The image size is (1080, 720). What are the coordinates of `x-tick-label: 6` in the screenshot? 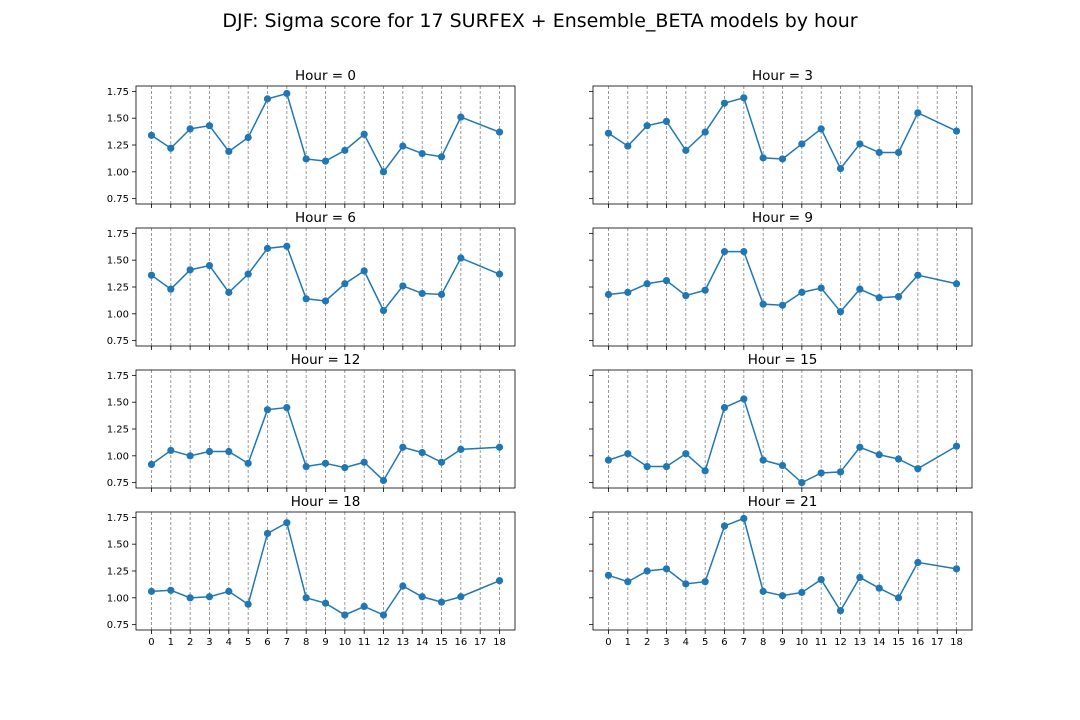 It's located at (724, 642).